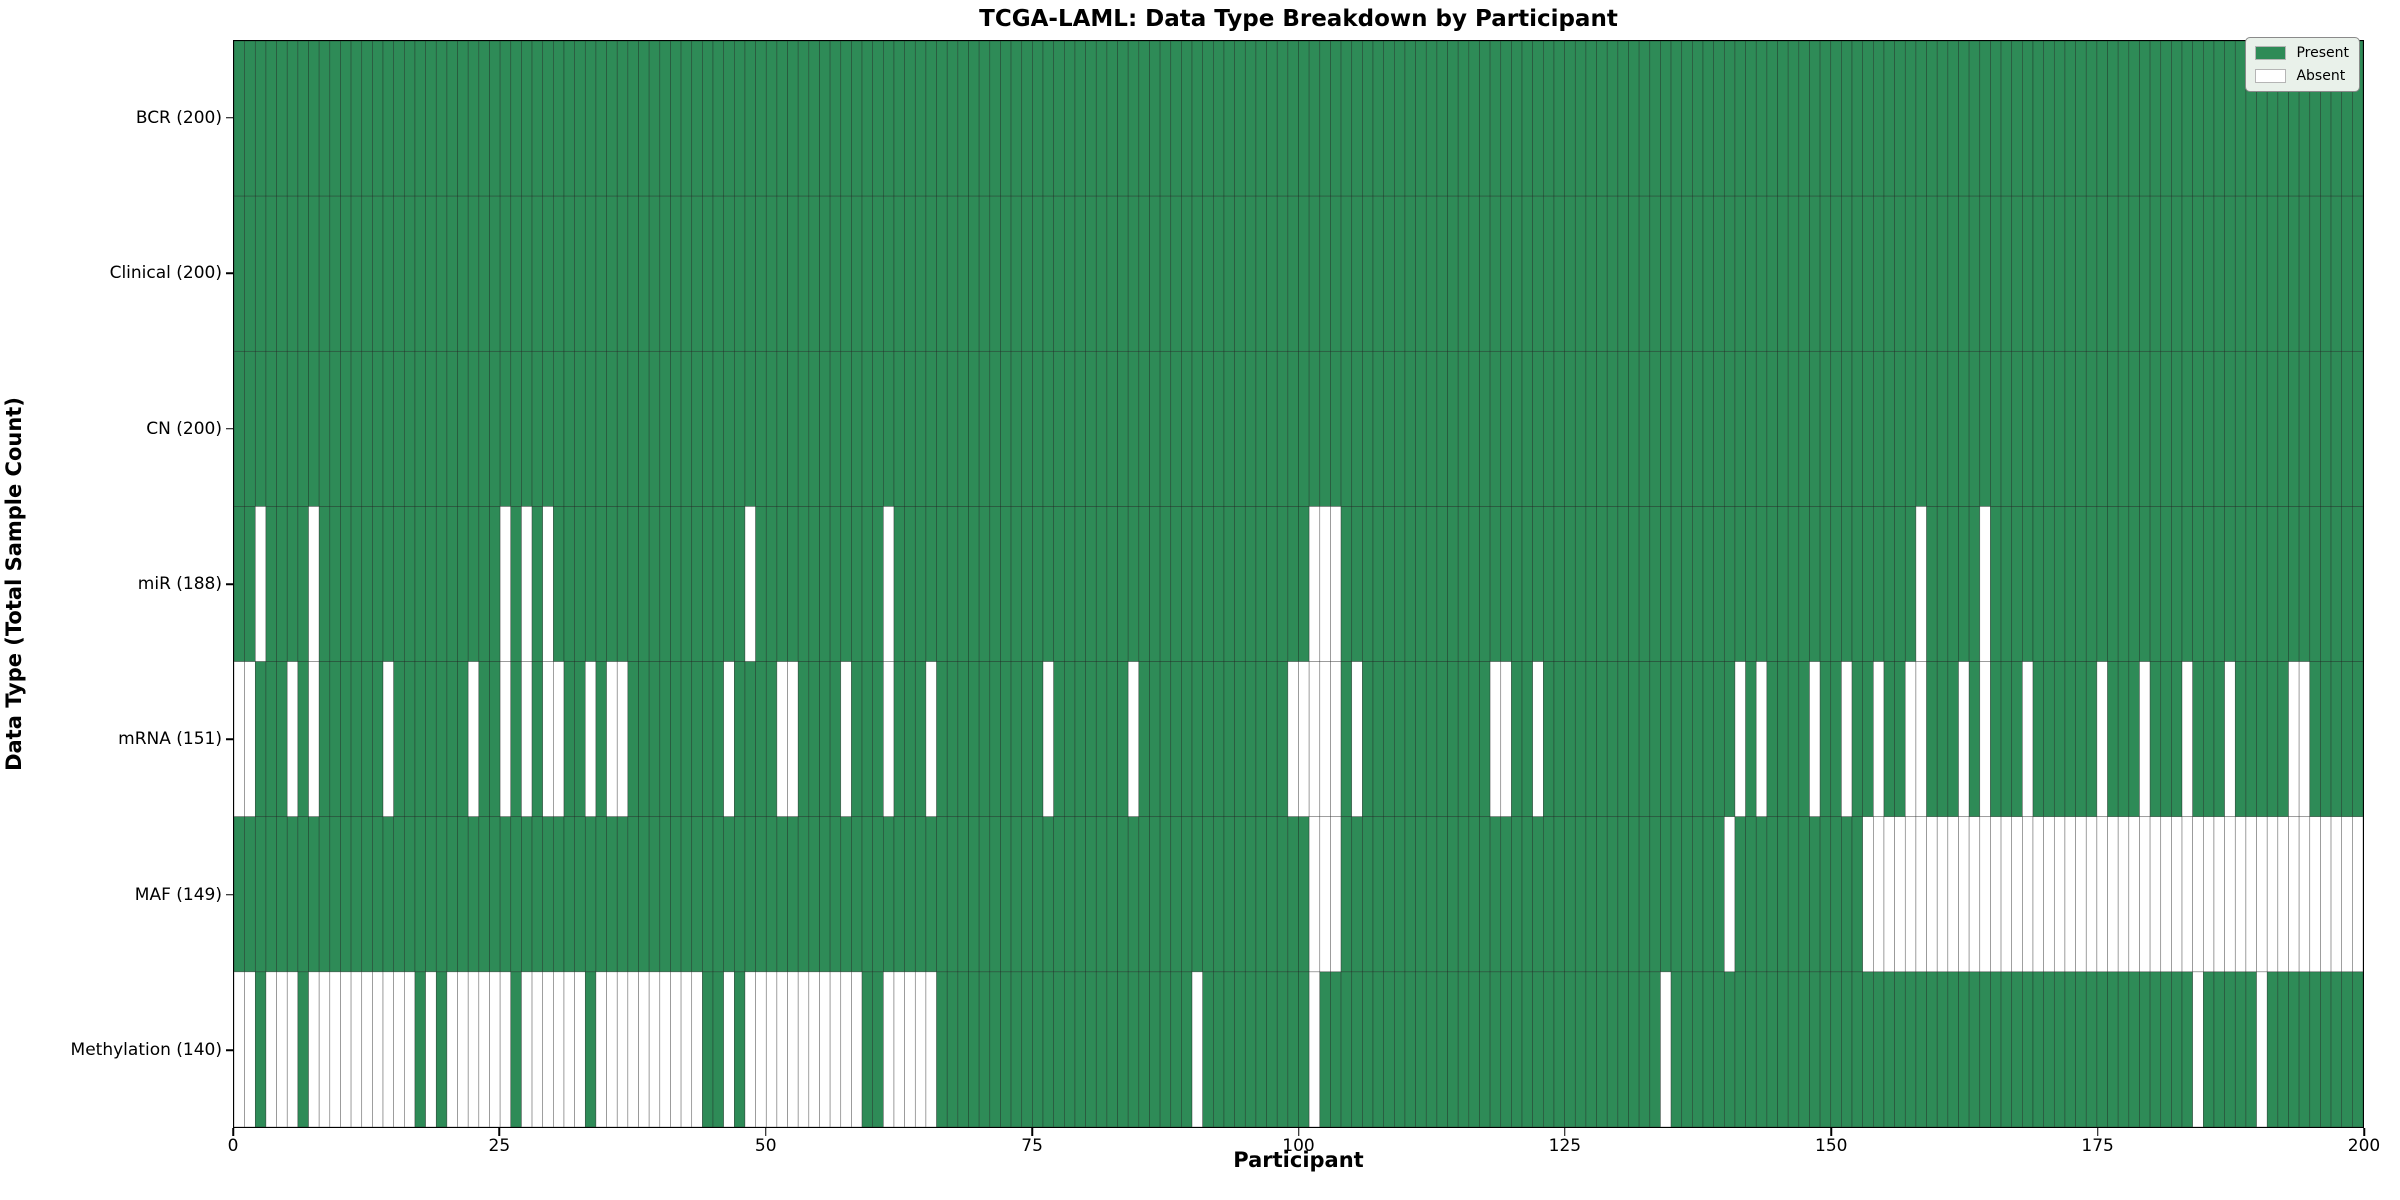  What do you see at coordinates (178, 117) in the screenshot?
I see `y-tick-label: BCR (200)` at bounding box center [178, 117].